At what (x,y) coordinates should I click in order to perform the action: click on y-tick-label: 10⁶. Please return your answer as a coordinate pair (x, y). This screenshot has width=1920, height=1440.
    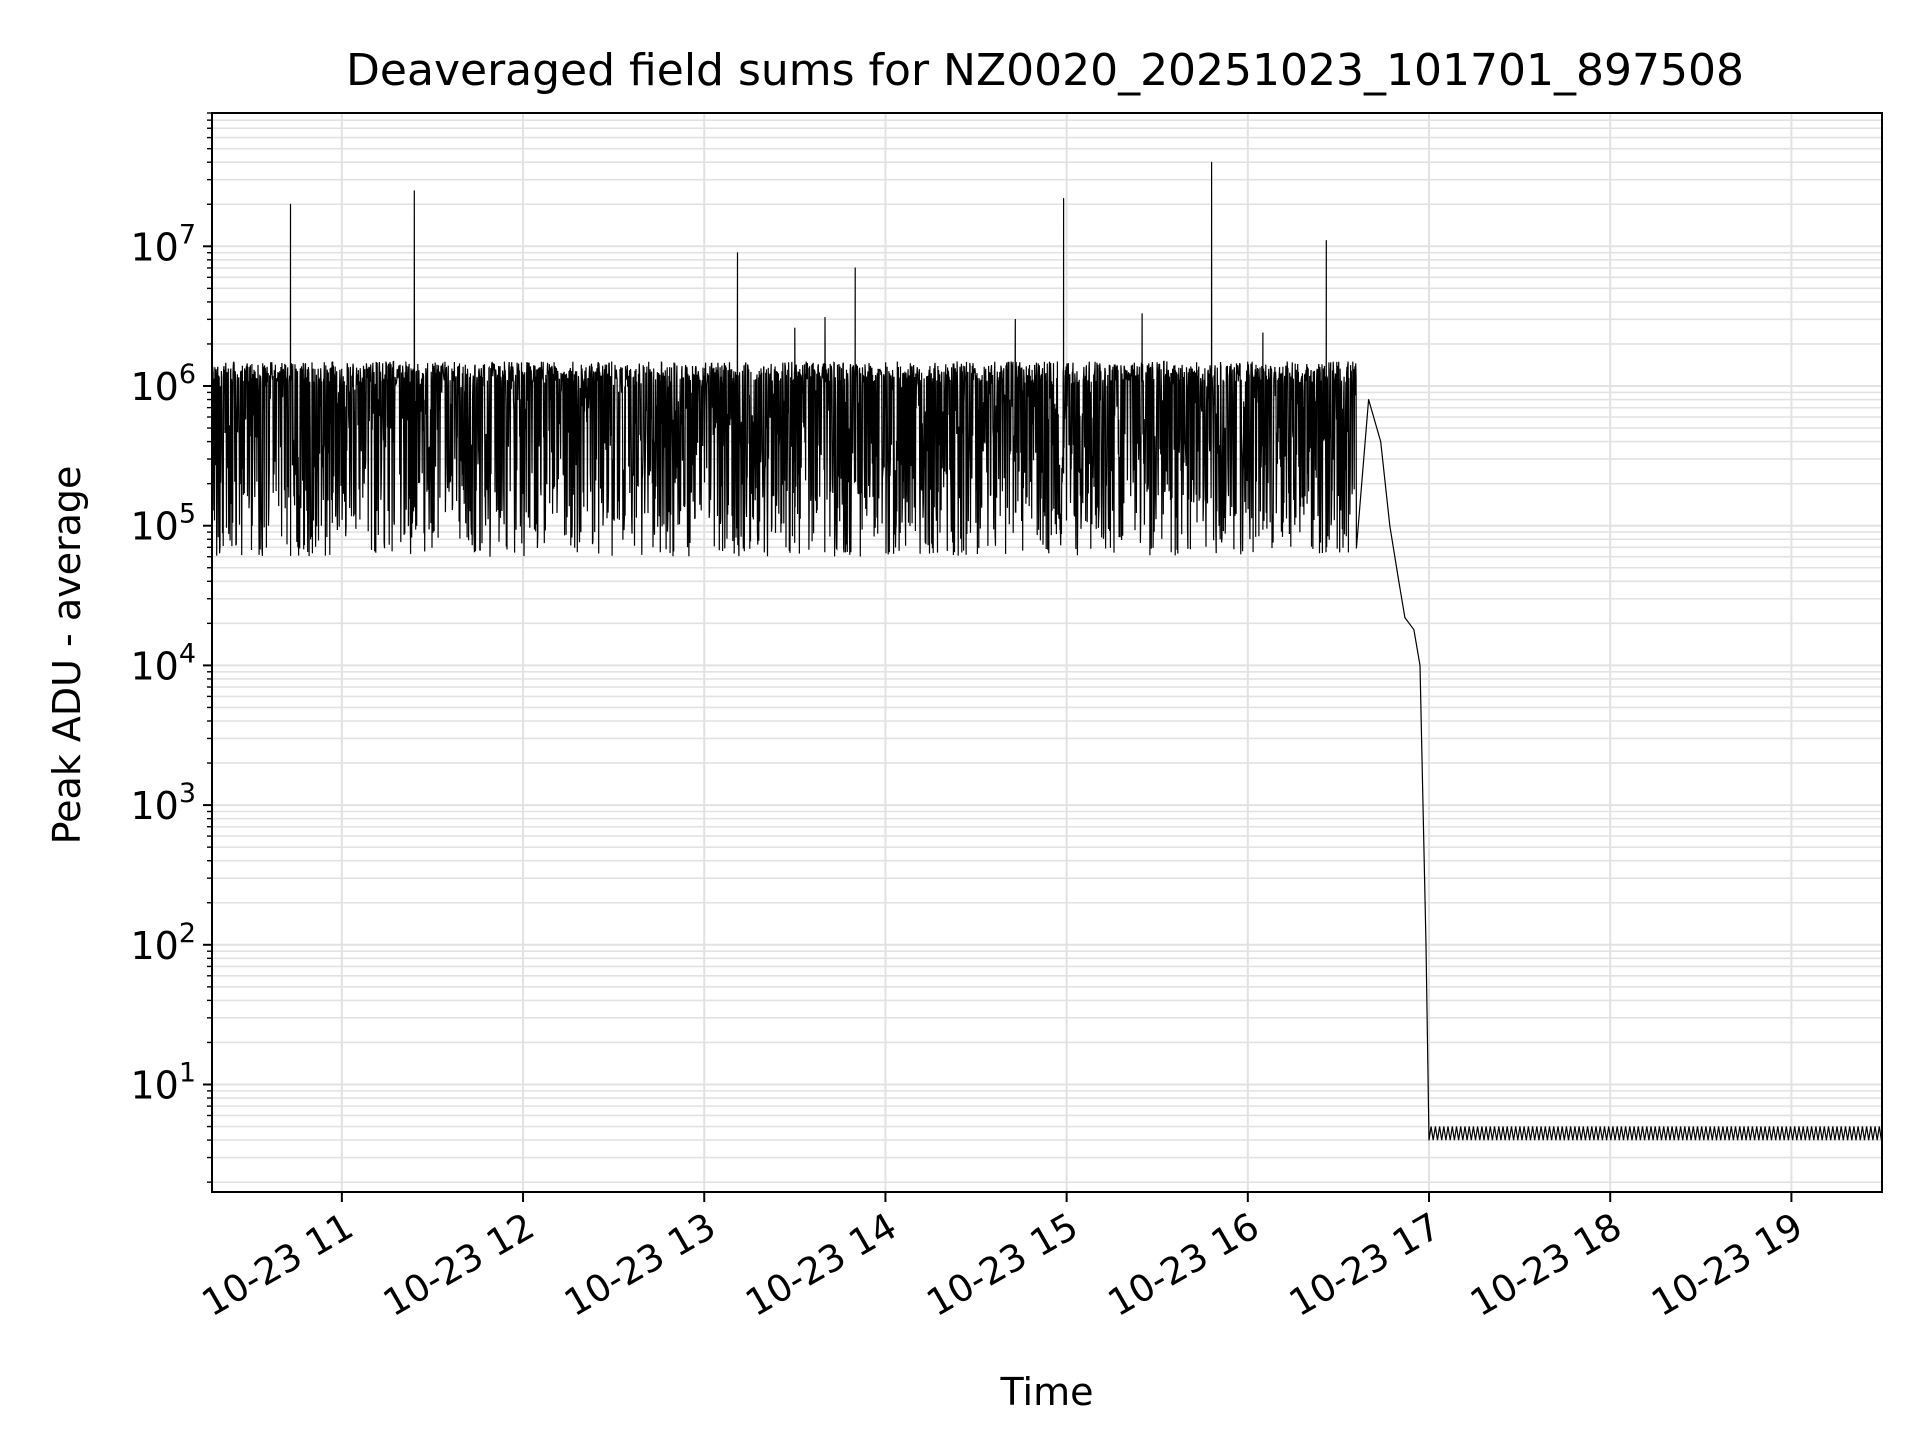
    Looking at the image, I should click on (163, 384).